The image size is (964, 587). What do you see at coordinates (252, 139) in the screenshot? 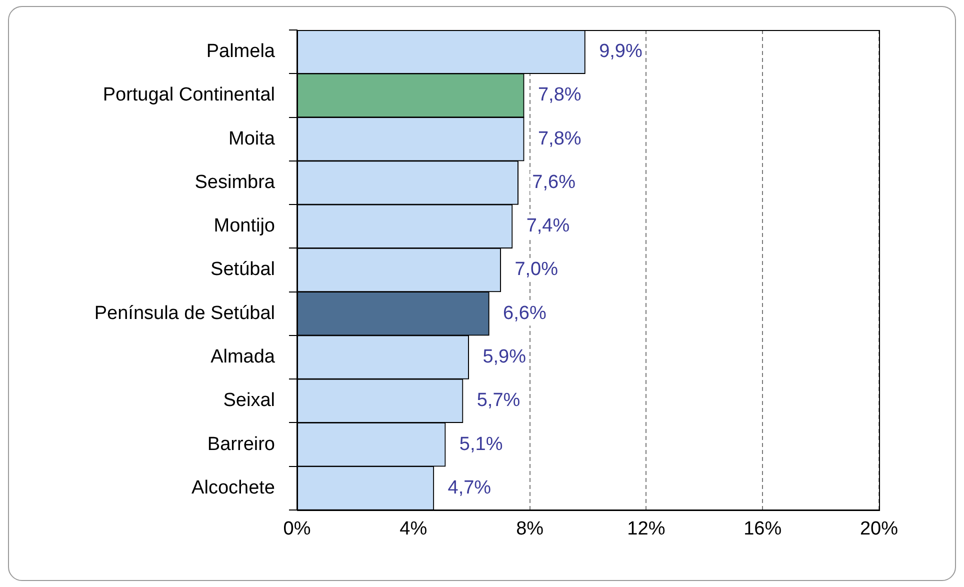
I see `y-tick-label: Moita` at bounding box center [252, 139].